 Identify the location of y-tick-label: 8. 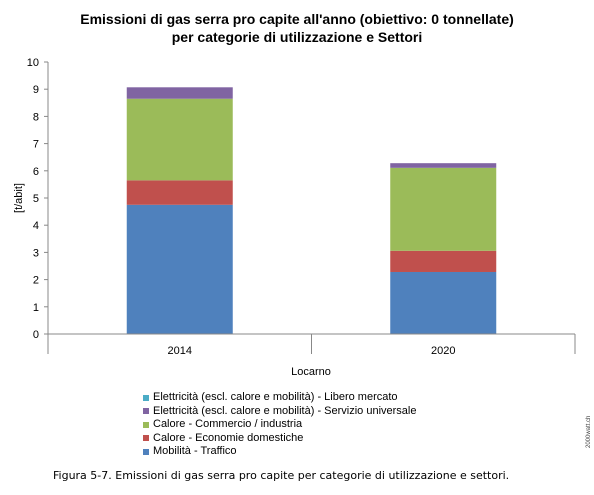
(36, 117).